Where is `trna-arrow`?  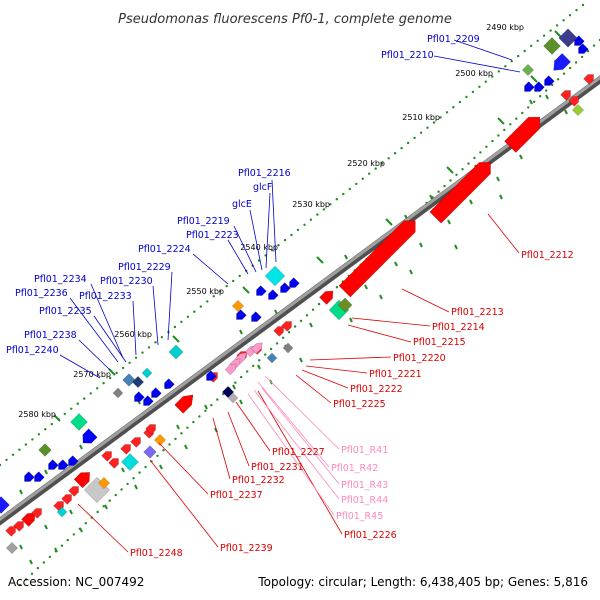 trna-arrow is located at coordinates (230, 369).